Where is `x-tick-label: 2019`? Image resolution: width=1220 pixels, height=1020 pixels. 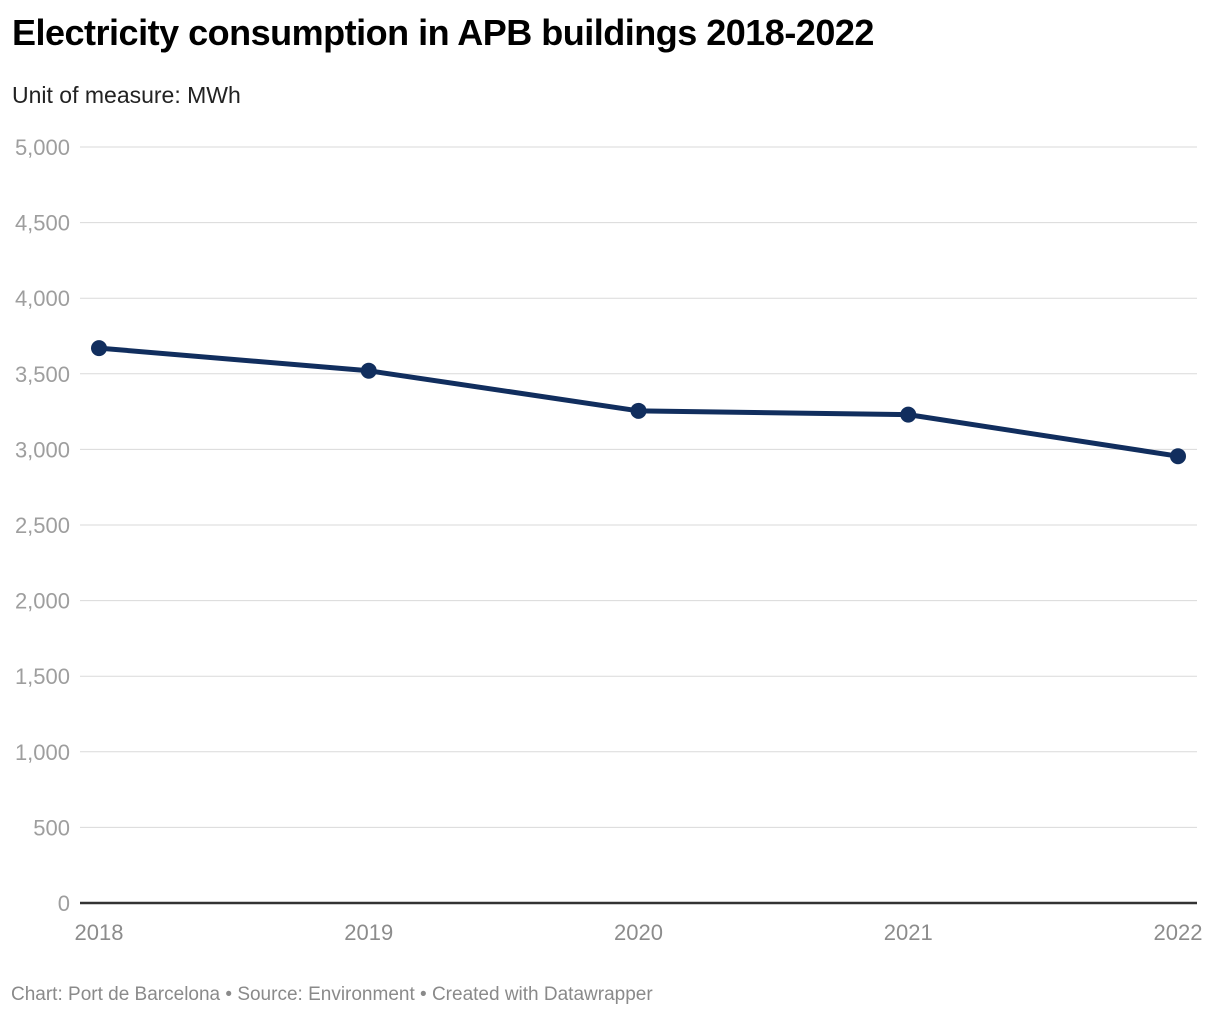
x-tick-label: 2019 is located at coordinates (368, 932).